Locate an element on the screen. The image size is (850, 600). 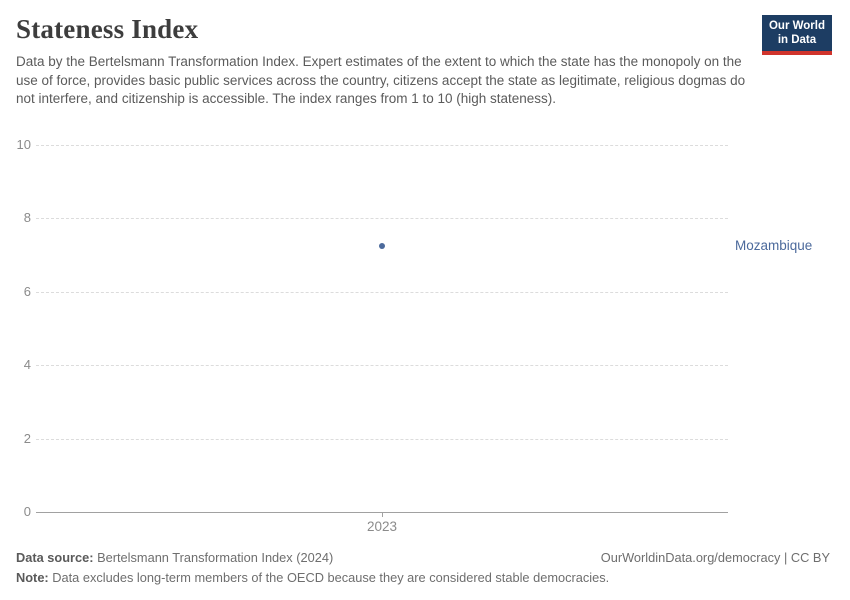
note-label: Note: is located at coordinates (32, 577).